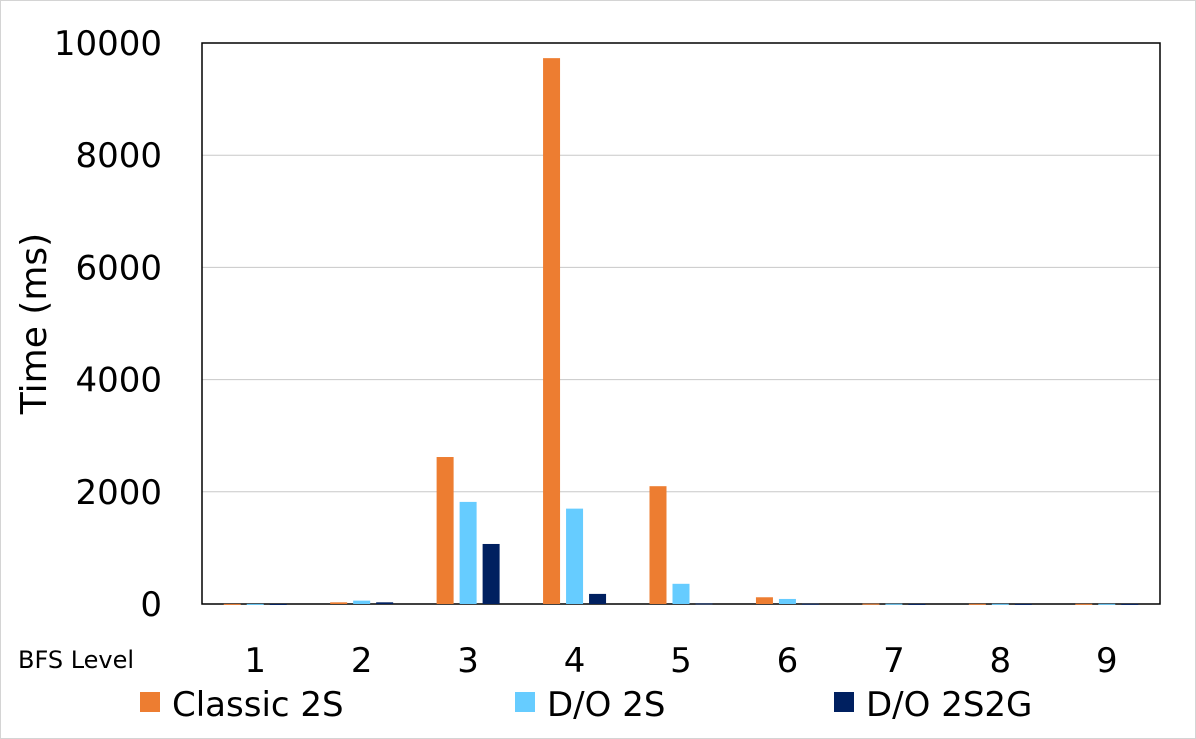  Describe the element at coordinates (1001, 661) in the screenshot. I see `x-tick-label: 8` at that location.